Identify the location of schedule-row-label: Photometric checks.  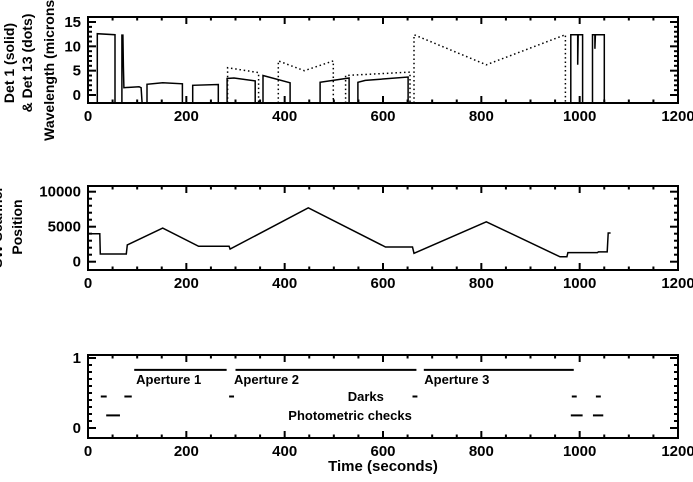
(350, 415).